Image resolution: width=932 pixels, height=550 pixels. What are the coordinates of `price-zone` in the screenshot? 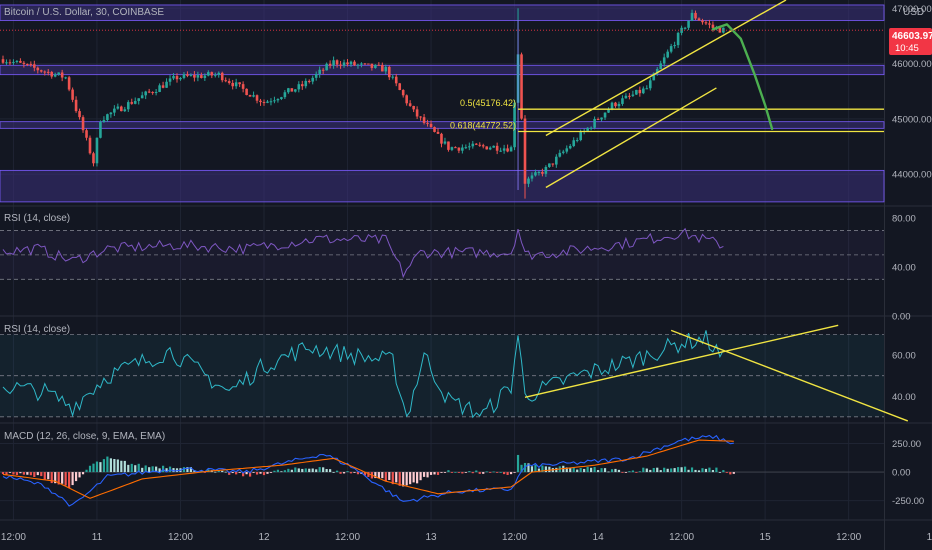 It's located at (442, 125).